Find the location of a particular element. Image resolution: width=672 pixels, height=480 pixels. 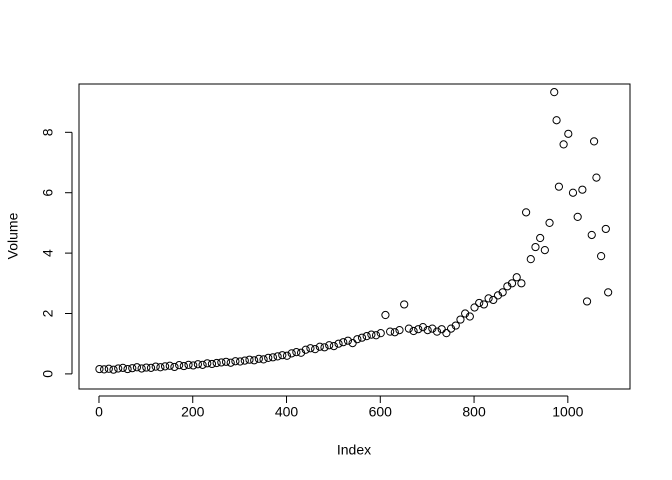

x-tick-label: 200 is located at coordinates (193, 412).